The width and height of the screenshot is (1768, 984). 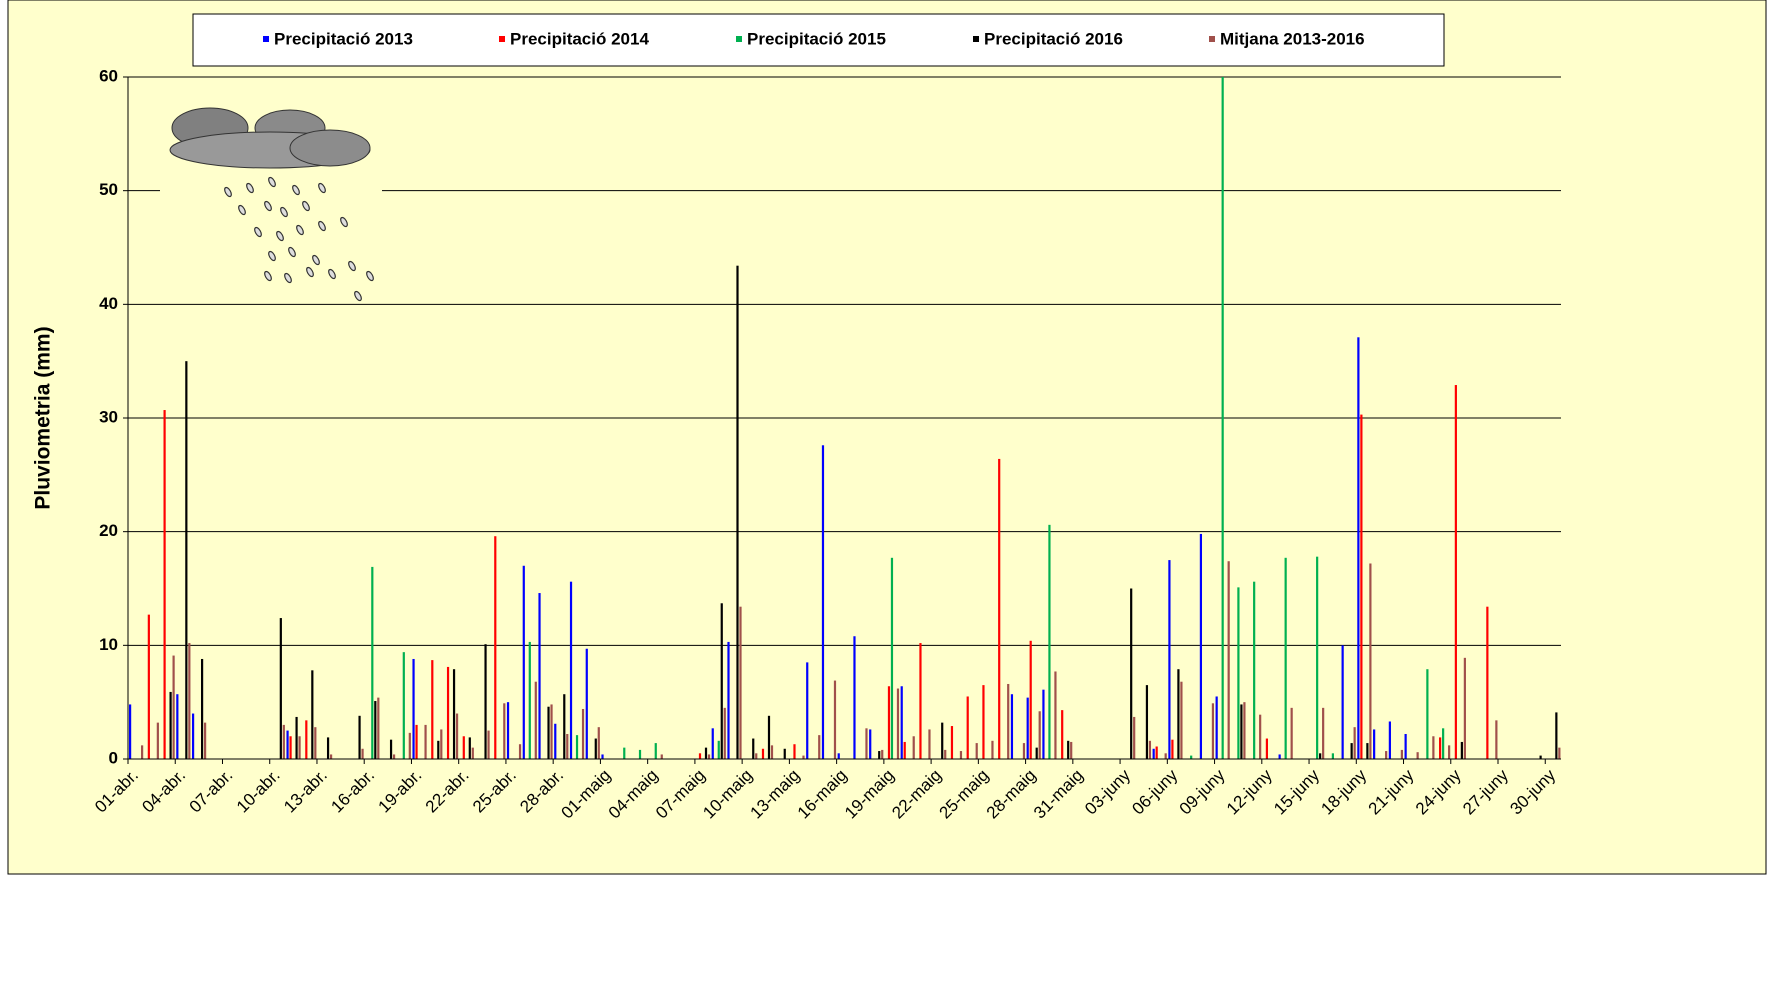 I want to click on y-tick-label: 30, so click(x=108, y=416).